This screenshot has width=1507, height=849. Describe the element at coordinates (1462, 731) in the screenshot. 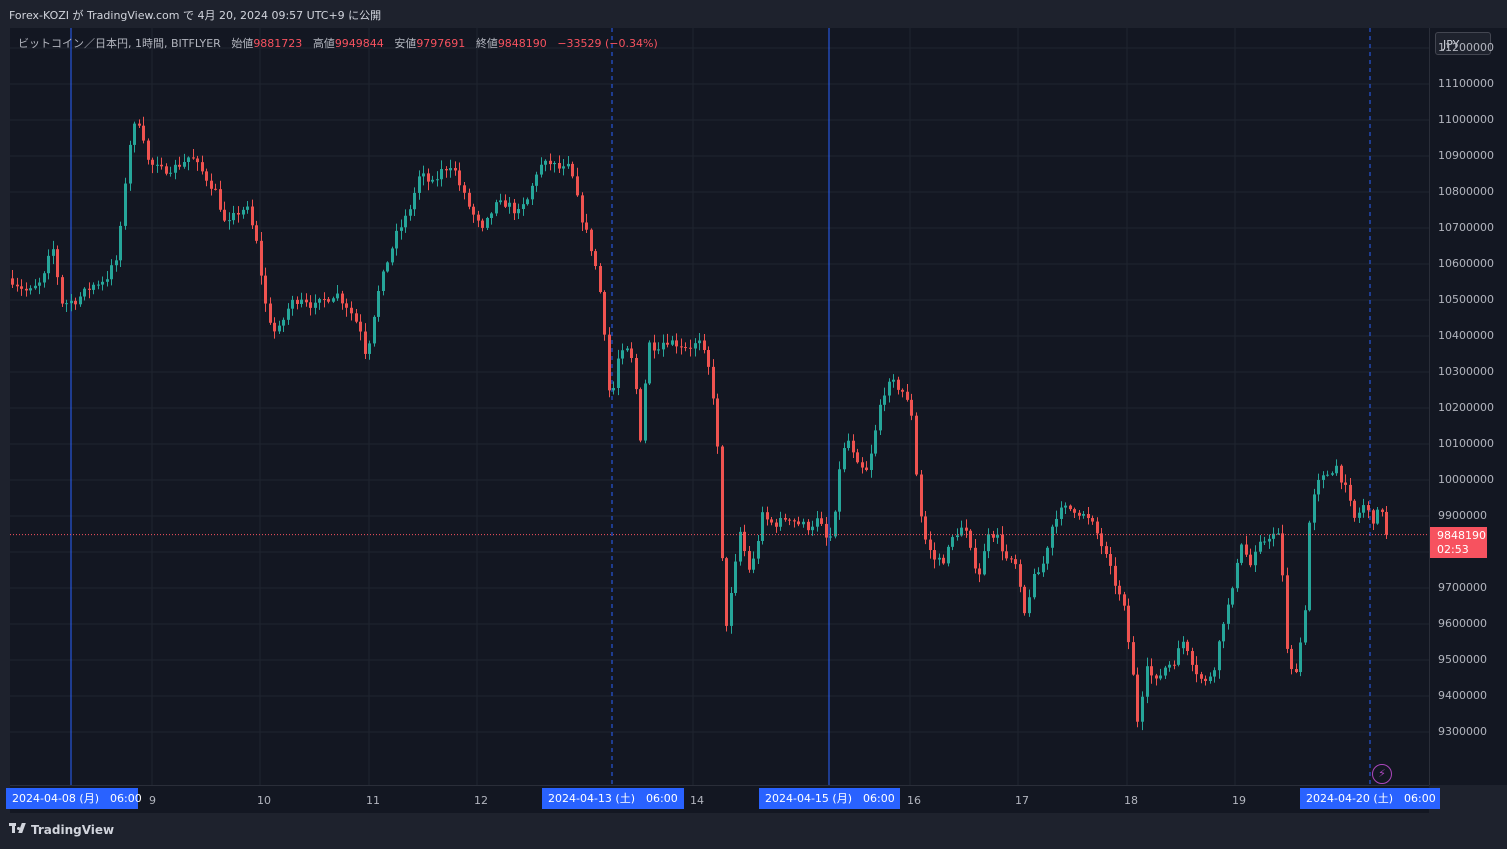

I see `price-tick-label: 9300000` at that location.